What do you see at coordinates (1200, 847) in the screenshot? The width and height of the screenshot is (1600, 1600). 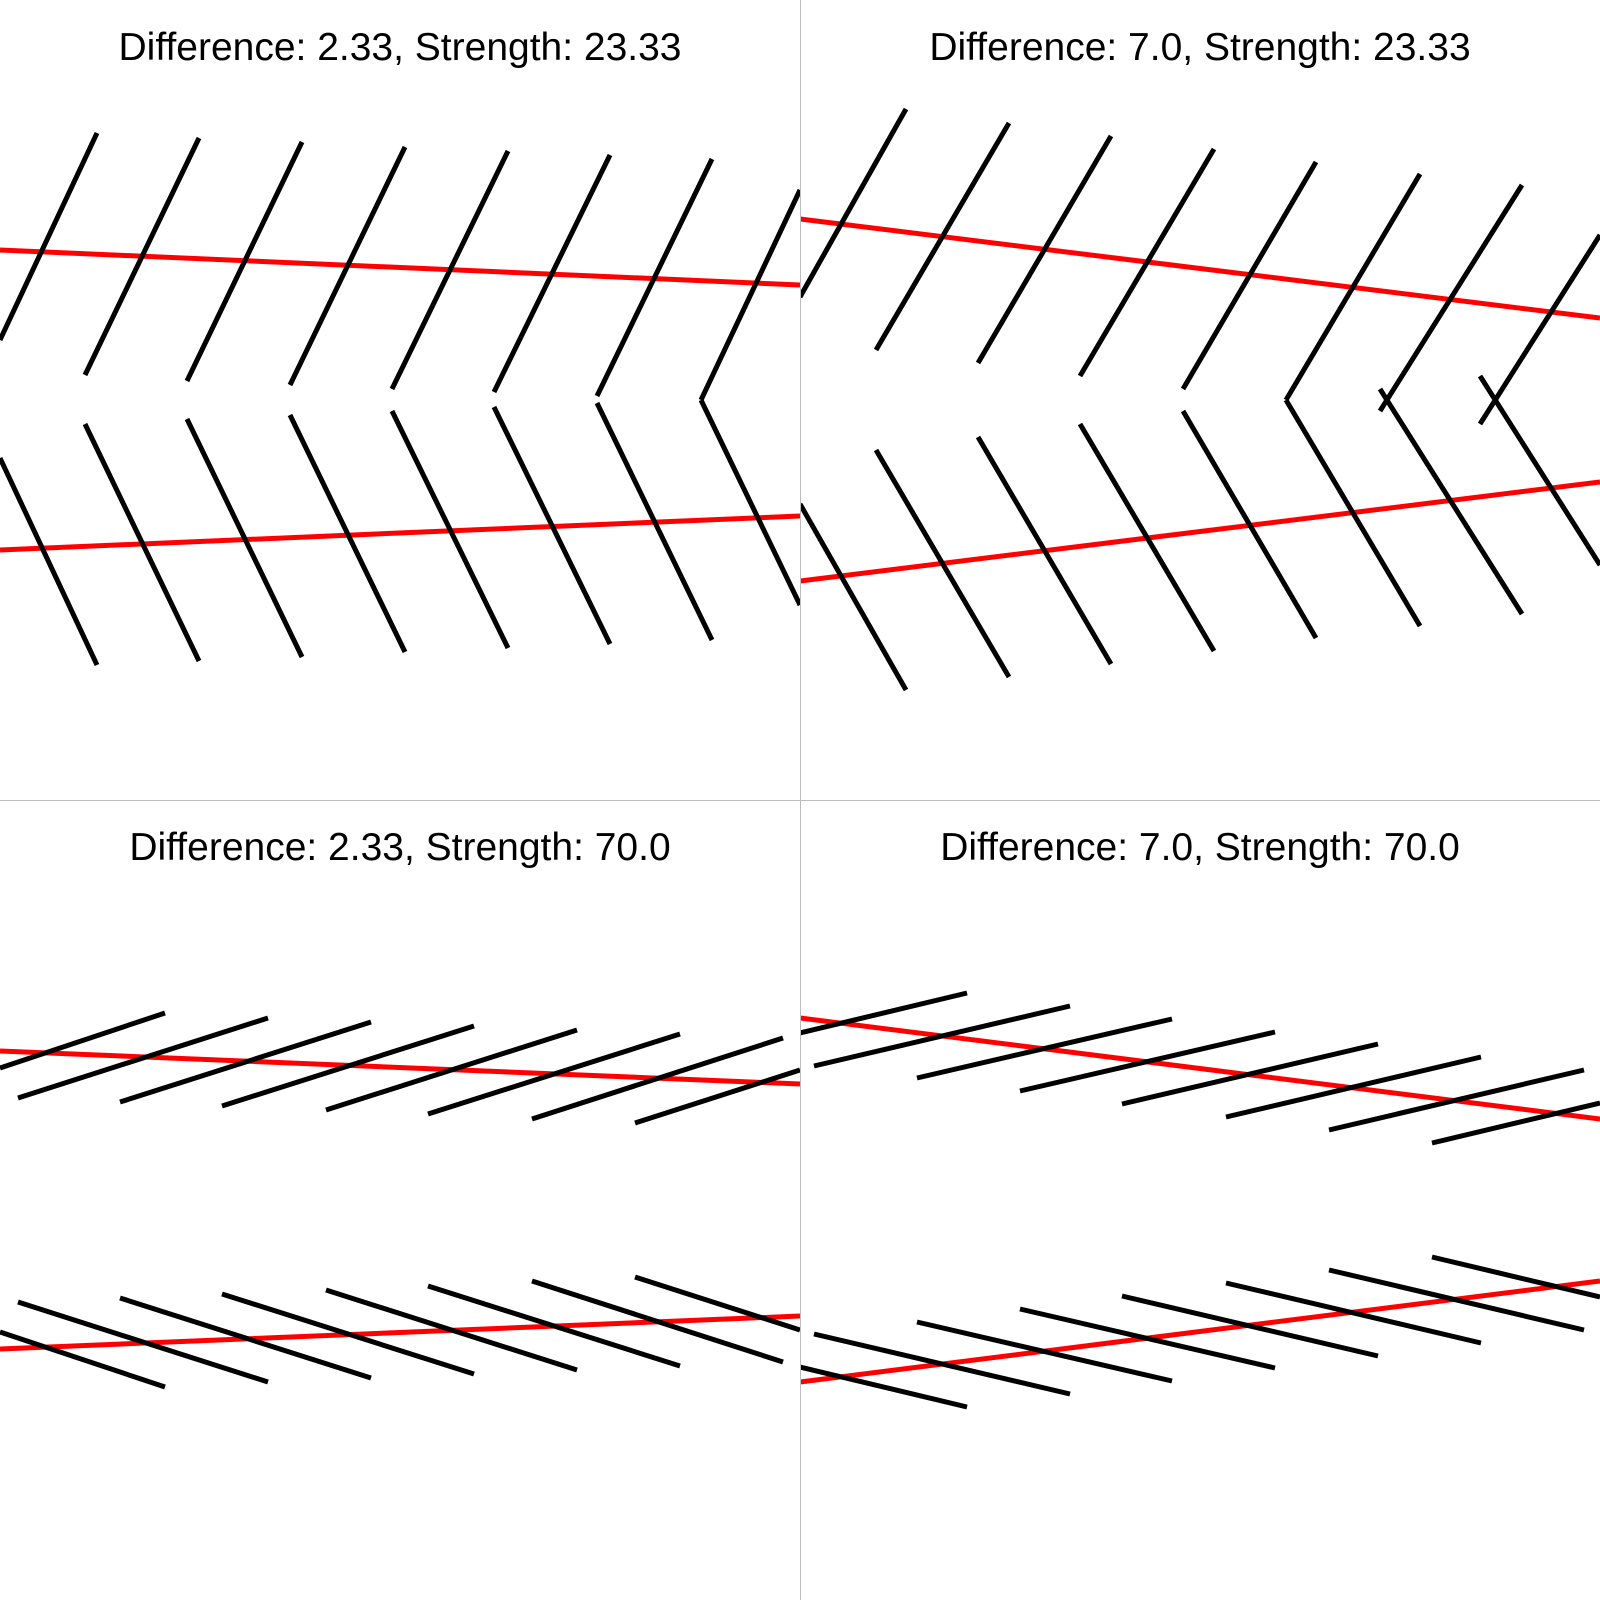 I see `panel-title: Difference: 7.0, Strength: 70.0` at bounding box center [1200, 847].